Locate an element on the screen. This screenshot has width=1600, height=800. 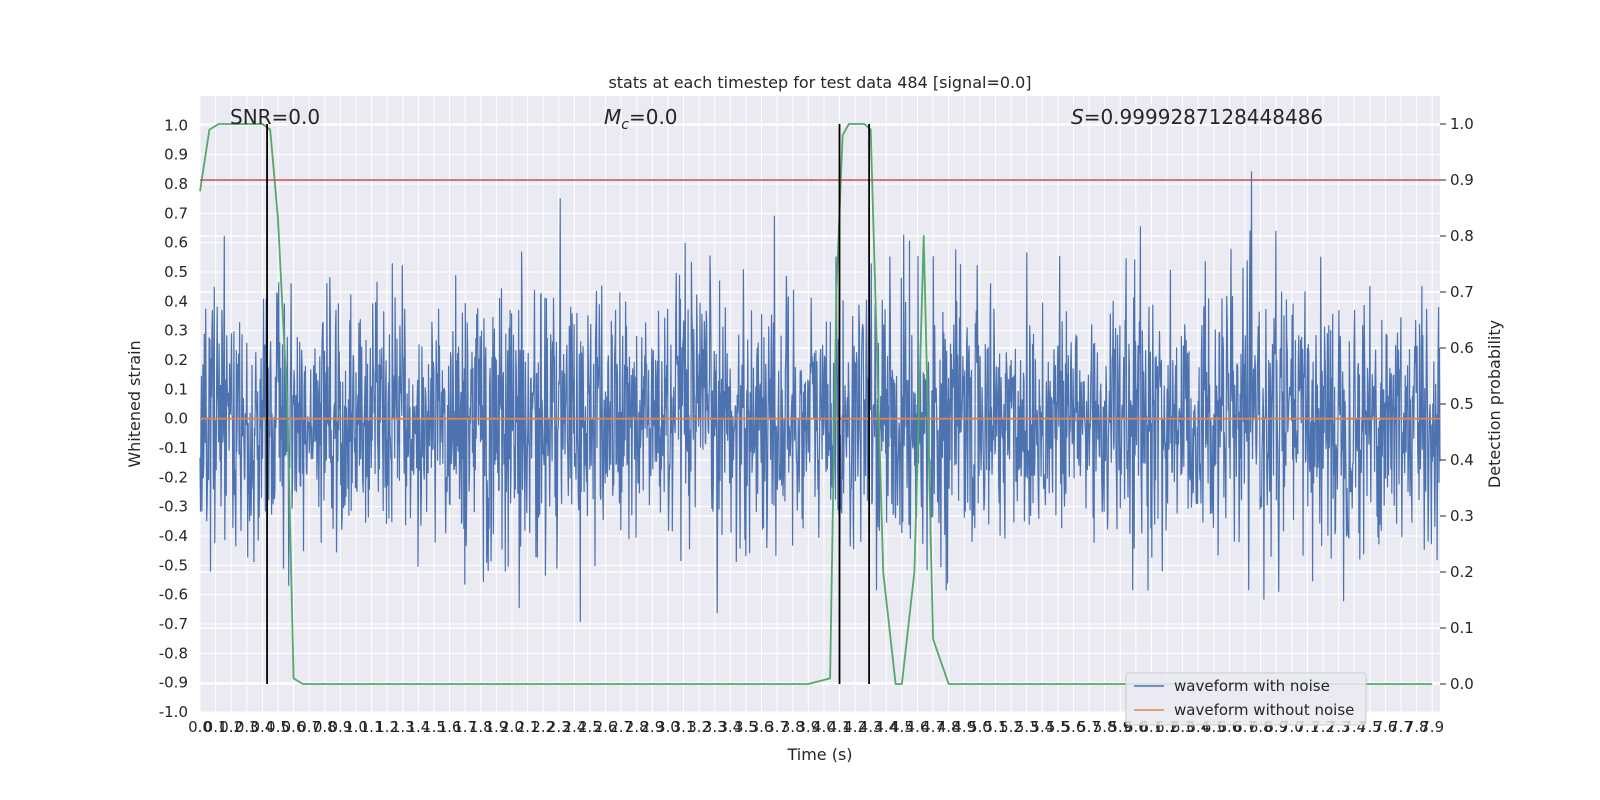
x-tick-label: 2.5 is located at coordinates (590, 727).